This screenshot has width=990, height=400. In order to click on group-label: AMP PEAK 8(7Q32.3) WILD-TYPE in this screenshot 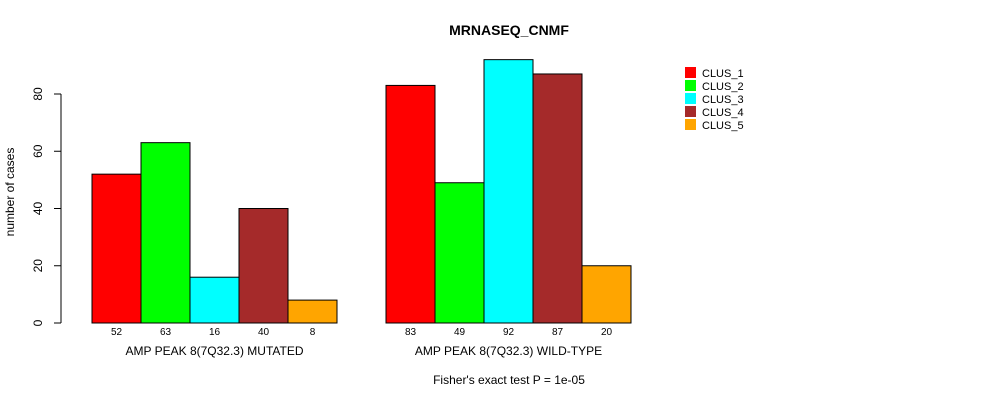, I will do `click(508, 351)`.